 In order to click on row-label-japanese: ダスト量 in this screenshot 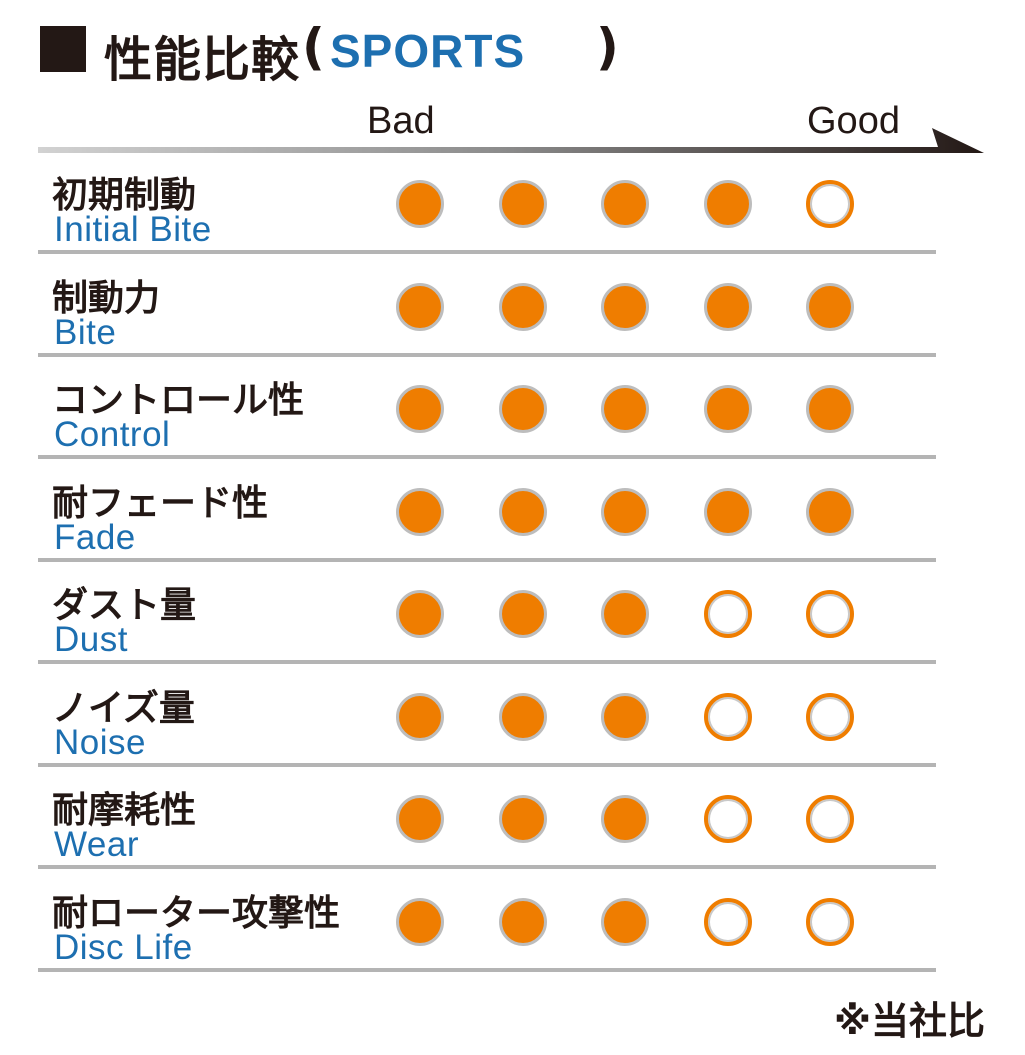, I will do `click(124, 605)`.